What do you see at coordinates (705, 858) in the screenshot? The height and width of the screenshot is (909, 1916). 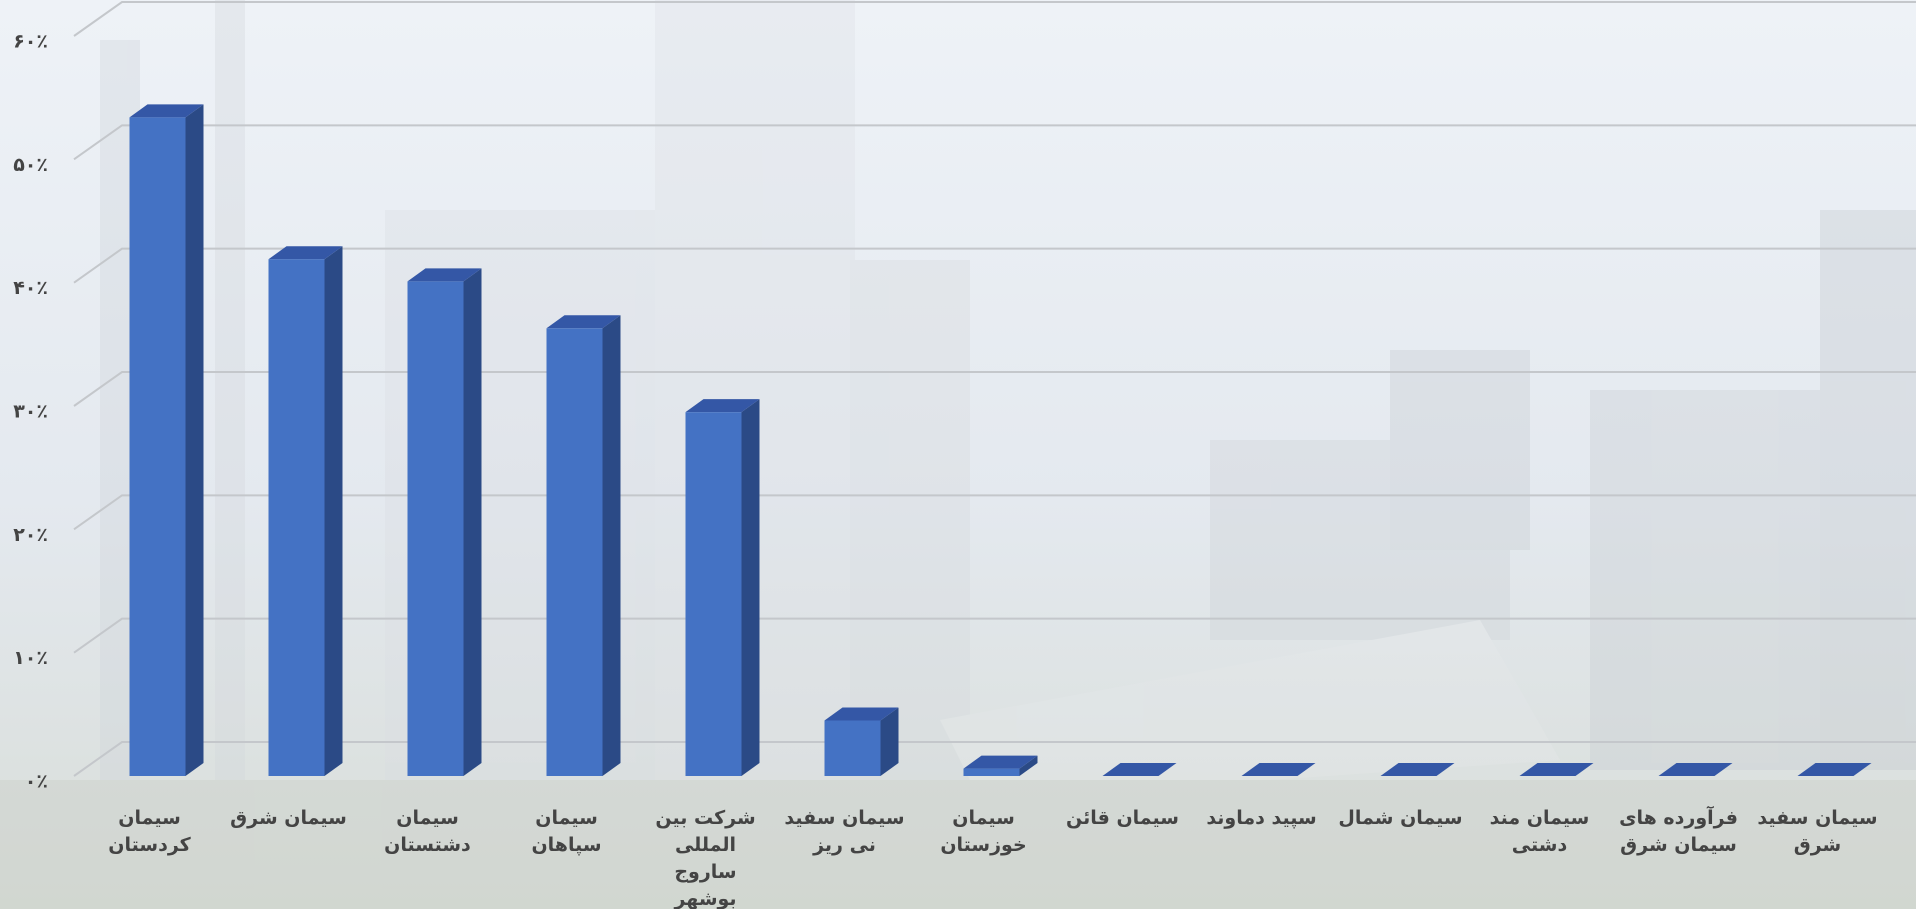 I see `x-tick-label: شرکت بین المللی ساروج بوشهر` at bounding box center [705, 858].